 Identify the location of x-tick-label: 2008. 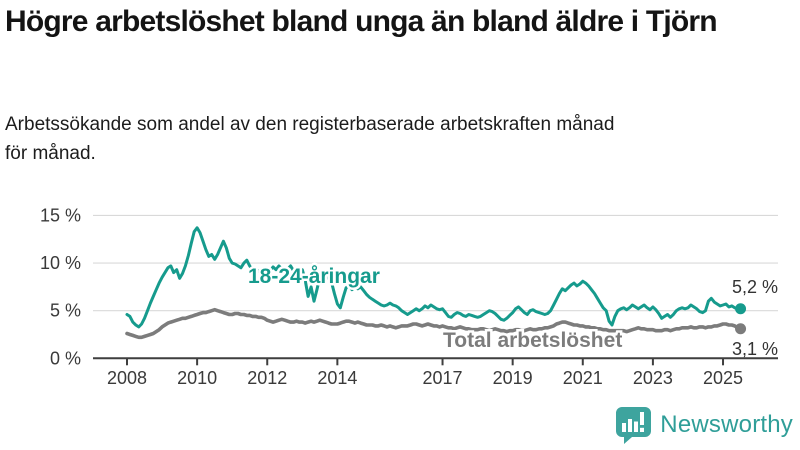
(127, 378).